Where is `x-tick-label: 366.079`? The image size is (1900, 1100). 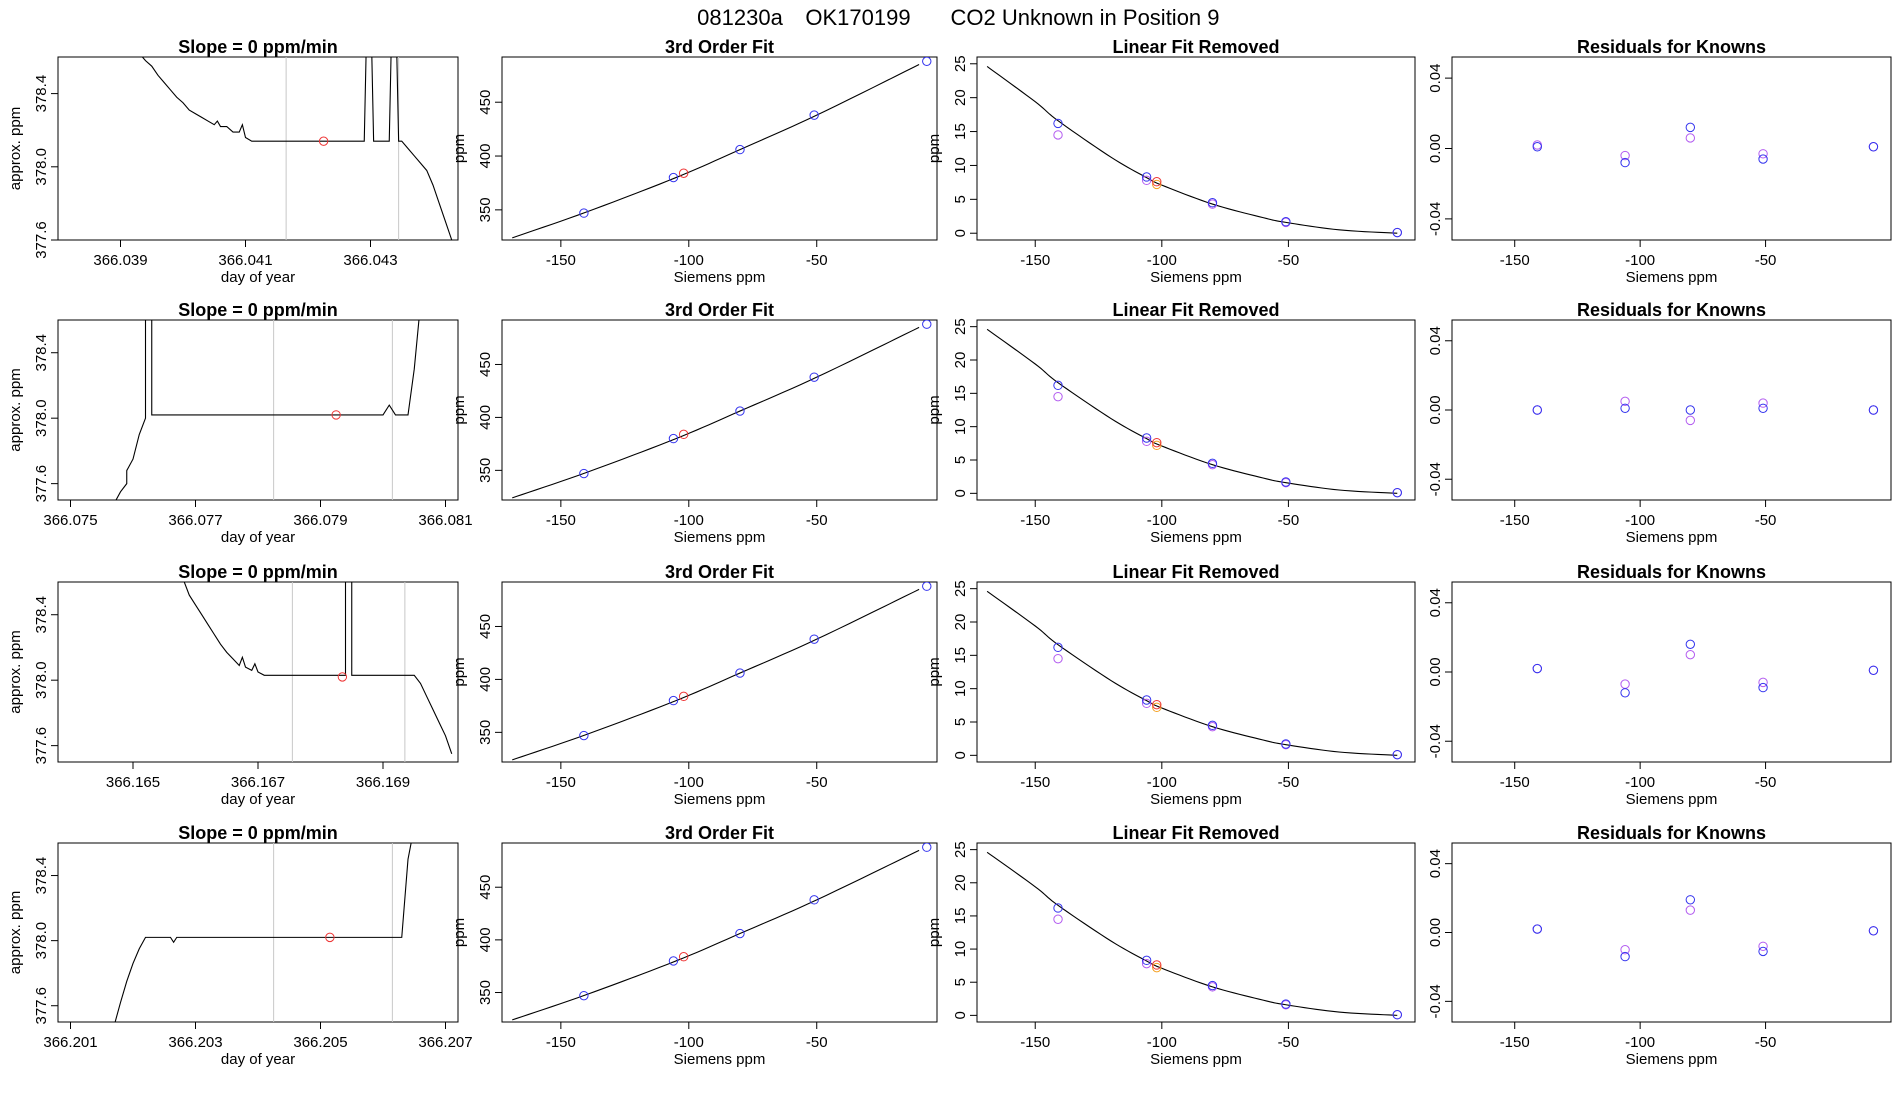 x-tick-label: 366.079 is located at coordinates (320, 520).